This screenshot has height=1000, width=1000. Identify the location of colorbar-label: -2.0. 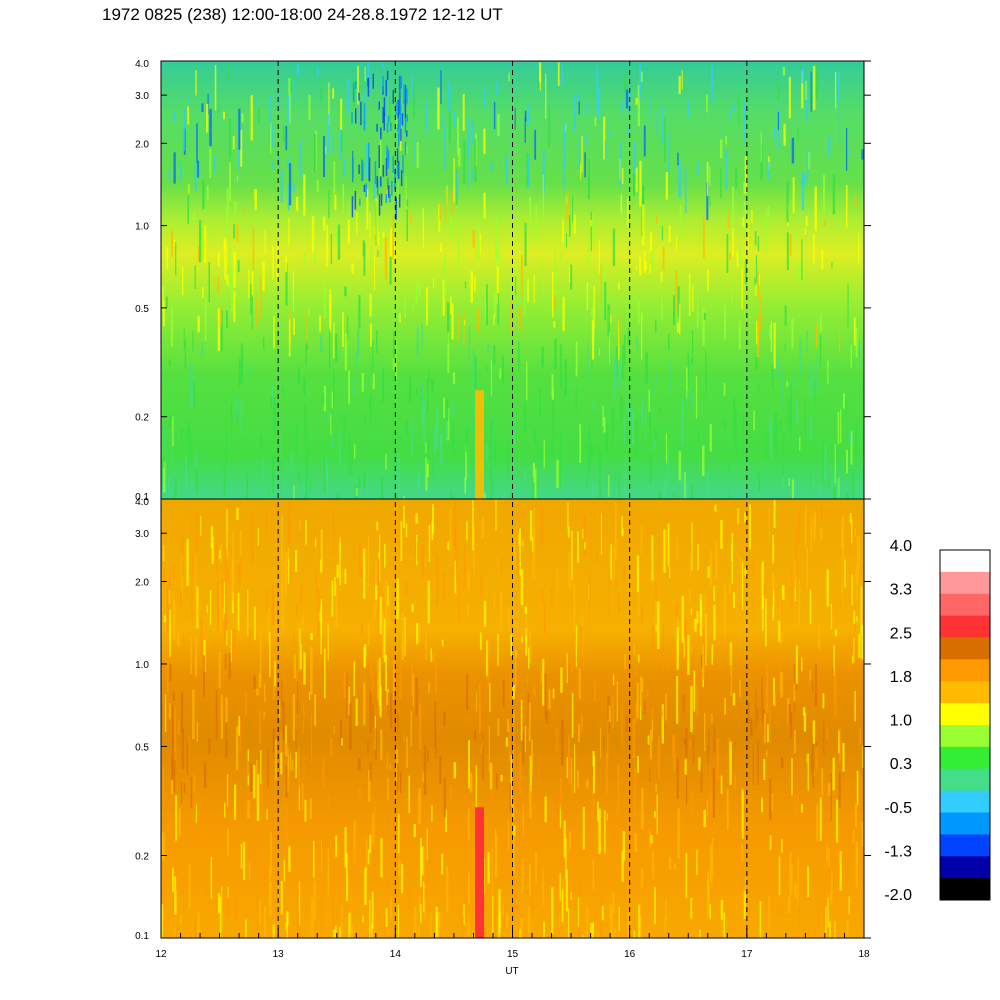
(898, 895).